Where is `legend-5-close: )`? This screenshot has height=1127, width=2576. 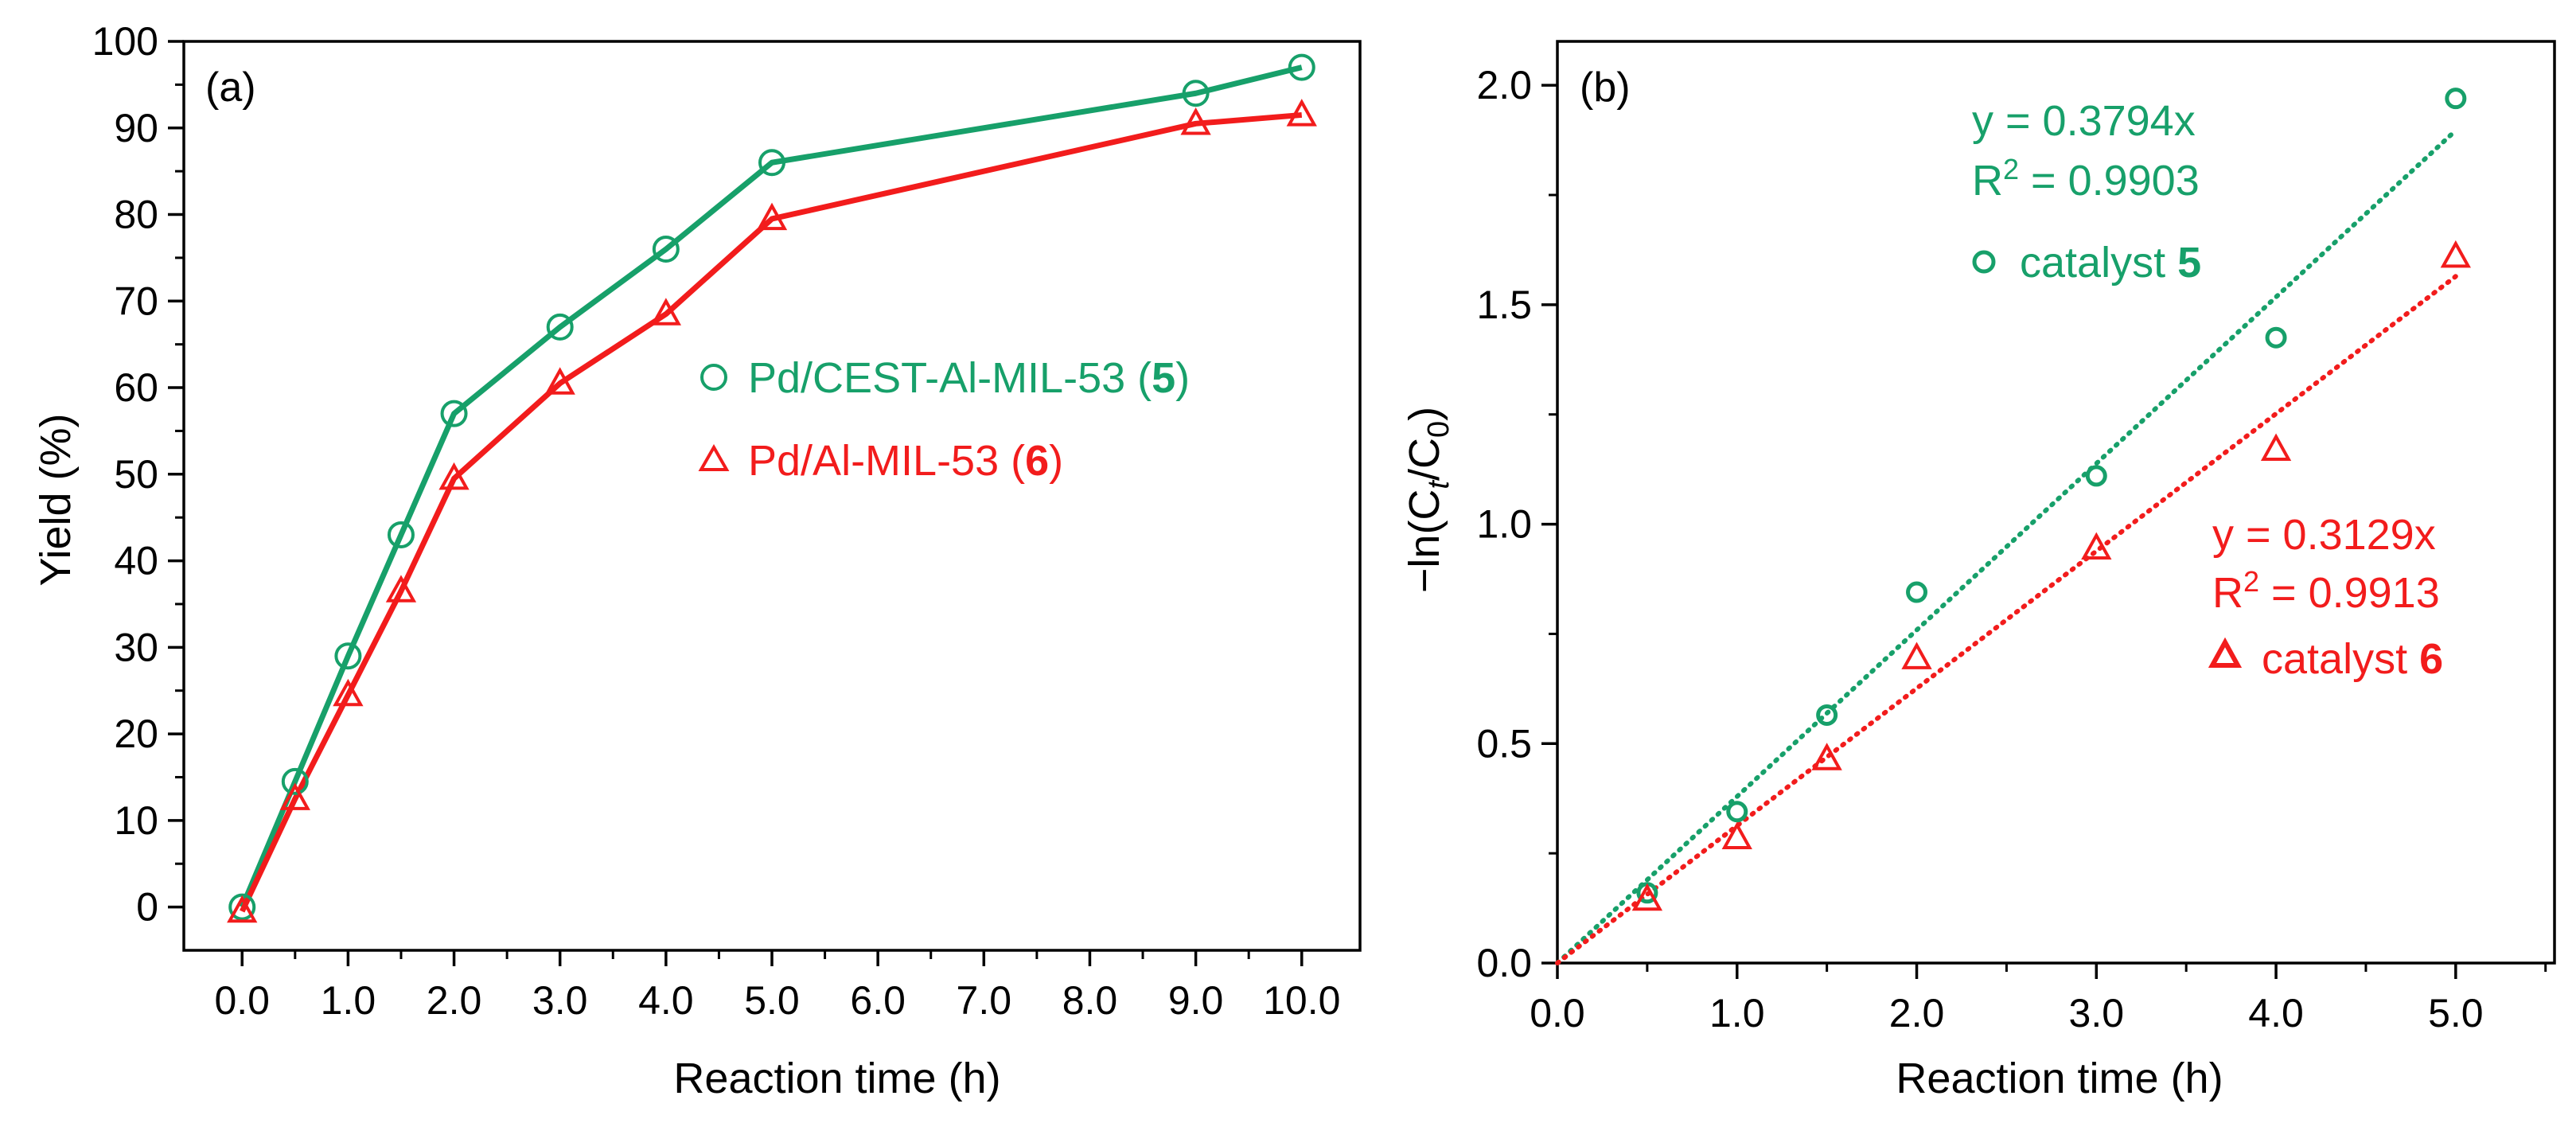
legend-5-close: ) is located at coordinates (1182, 378).